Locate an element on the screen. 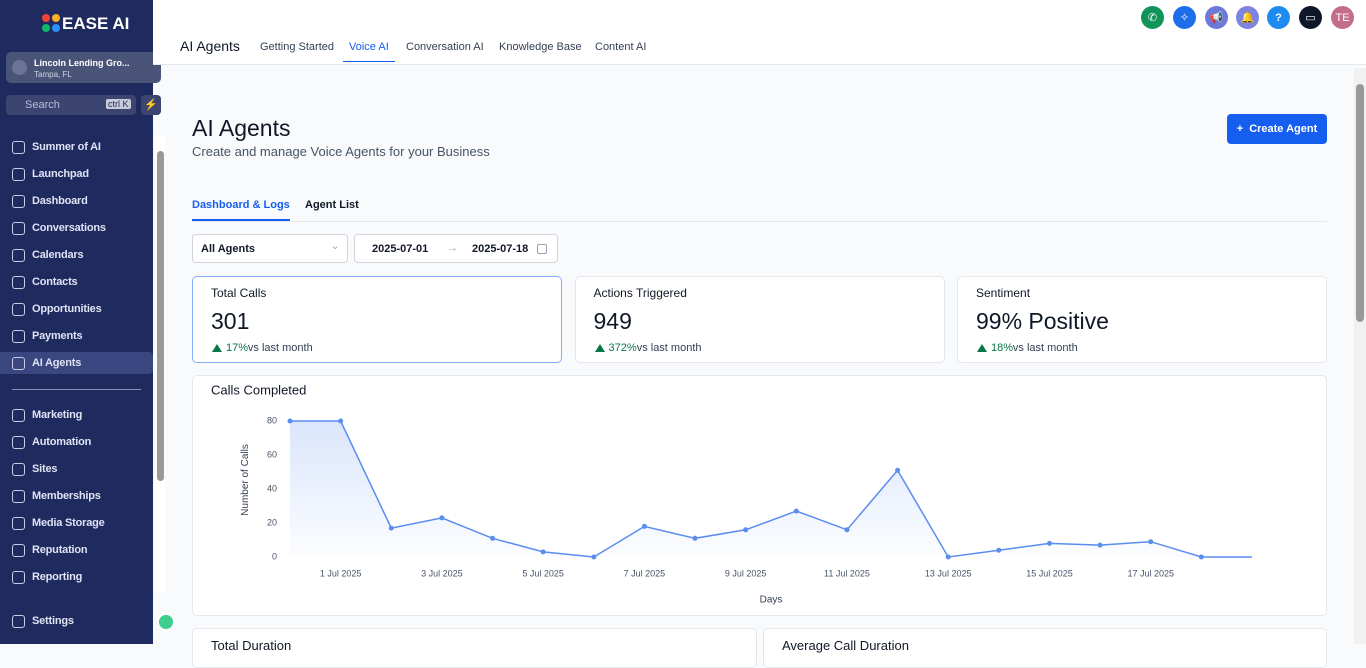  top-tab: Conversation AI is located at coordinates (445, 47).